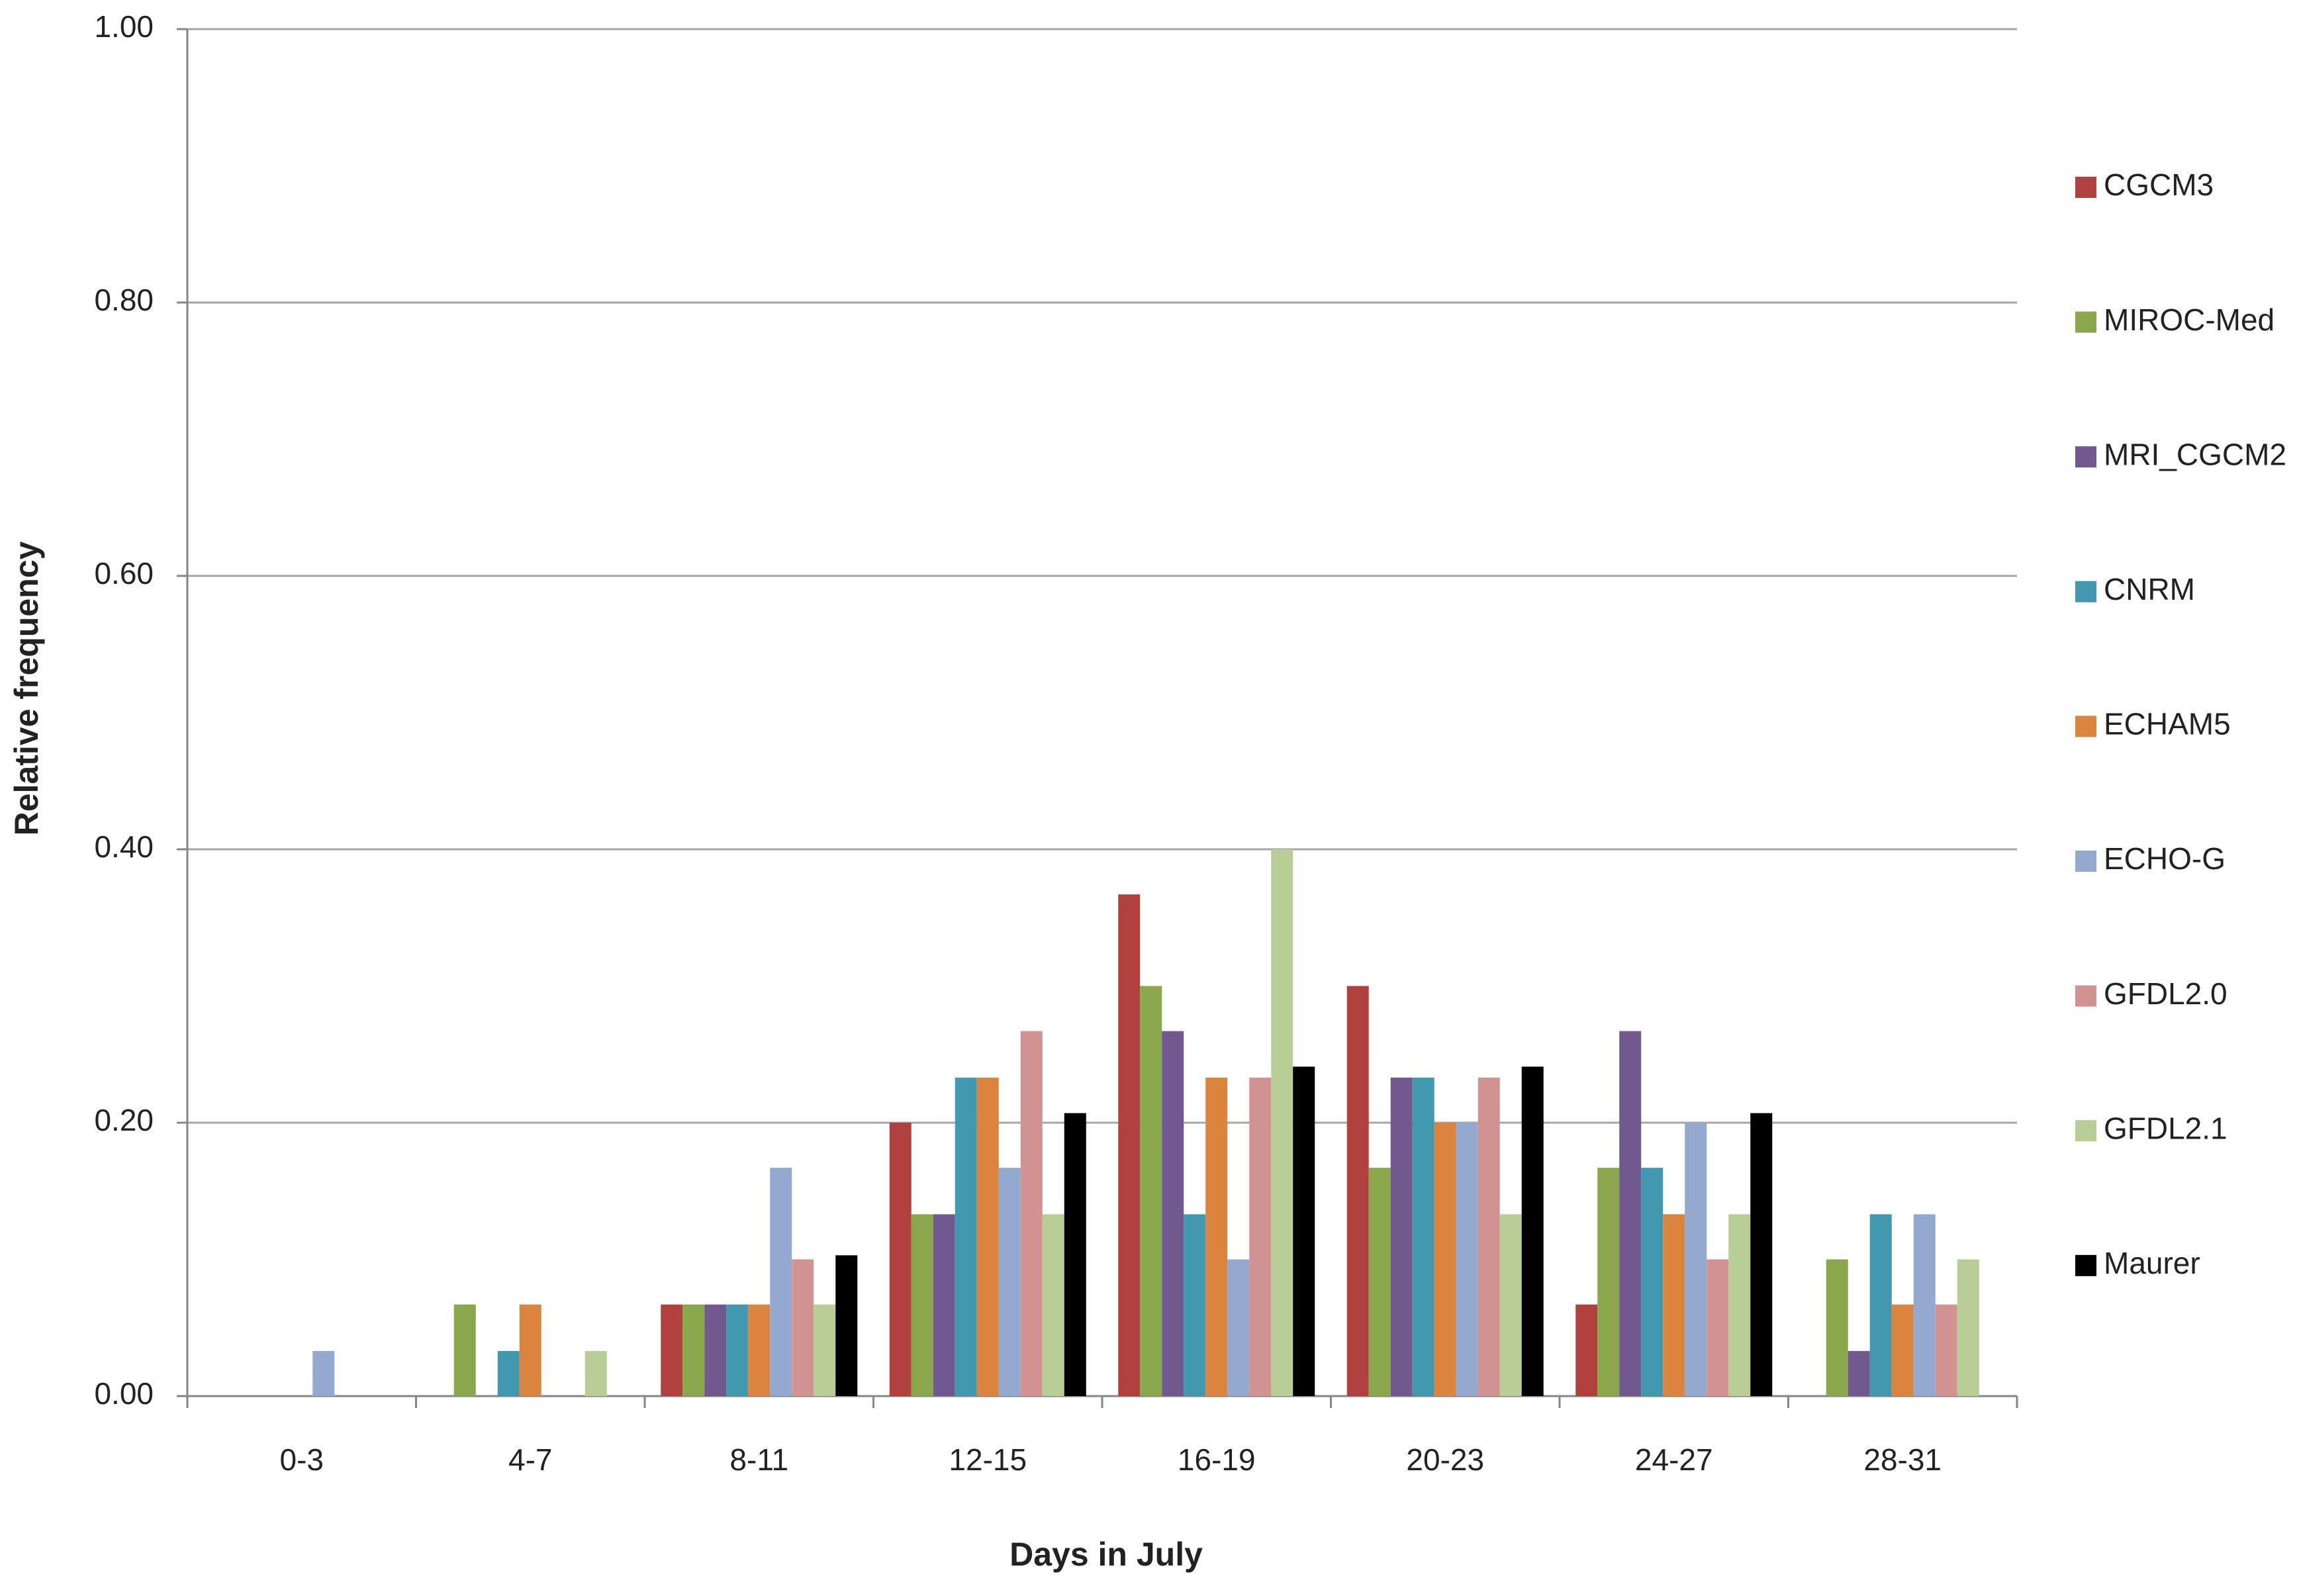  Describe the element at coordinates (1217, 1459) in the screenshot. I see `x-tick-label: 16-19` at that location.